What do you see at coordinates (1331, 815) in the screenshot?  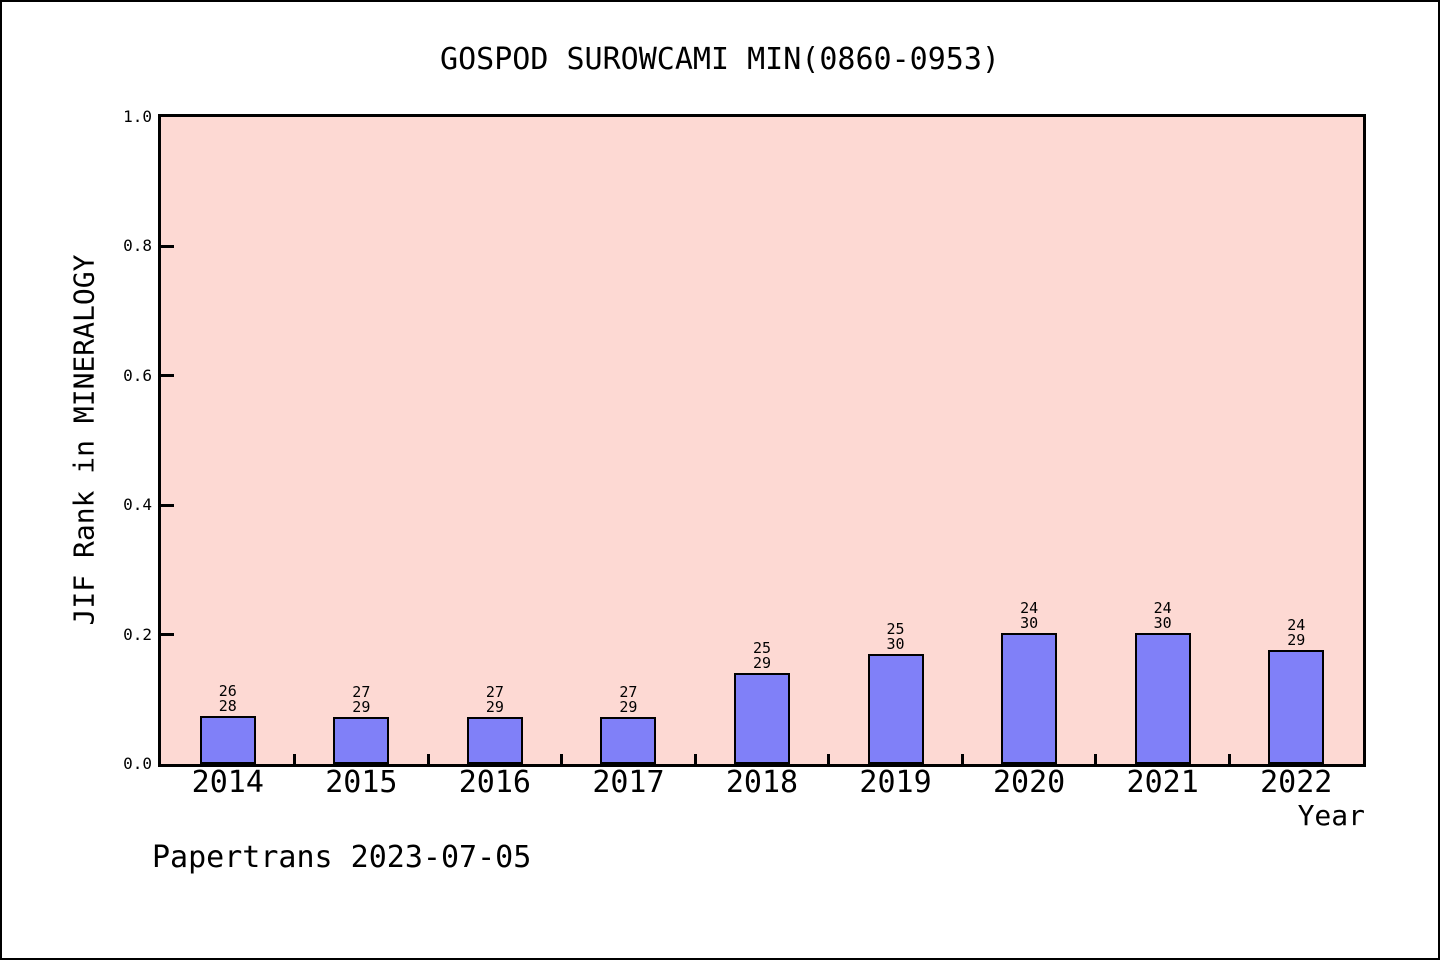 I see `x-axis-label: Year` at bounding box center [1331, 815].